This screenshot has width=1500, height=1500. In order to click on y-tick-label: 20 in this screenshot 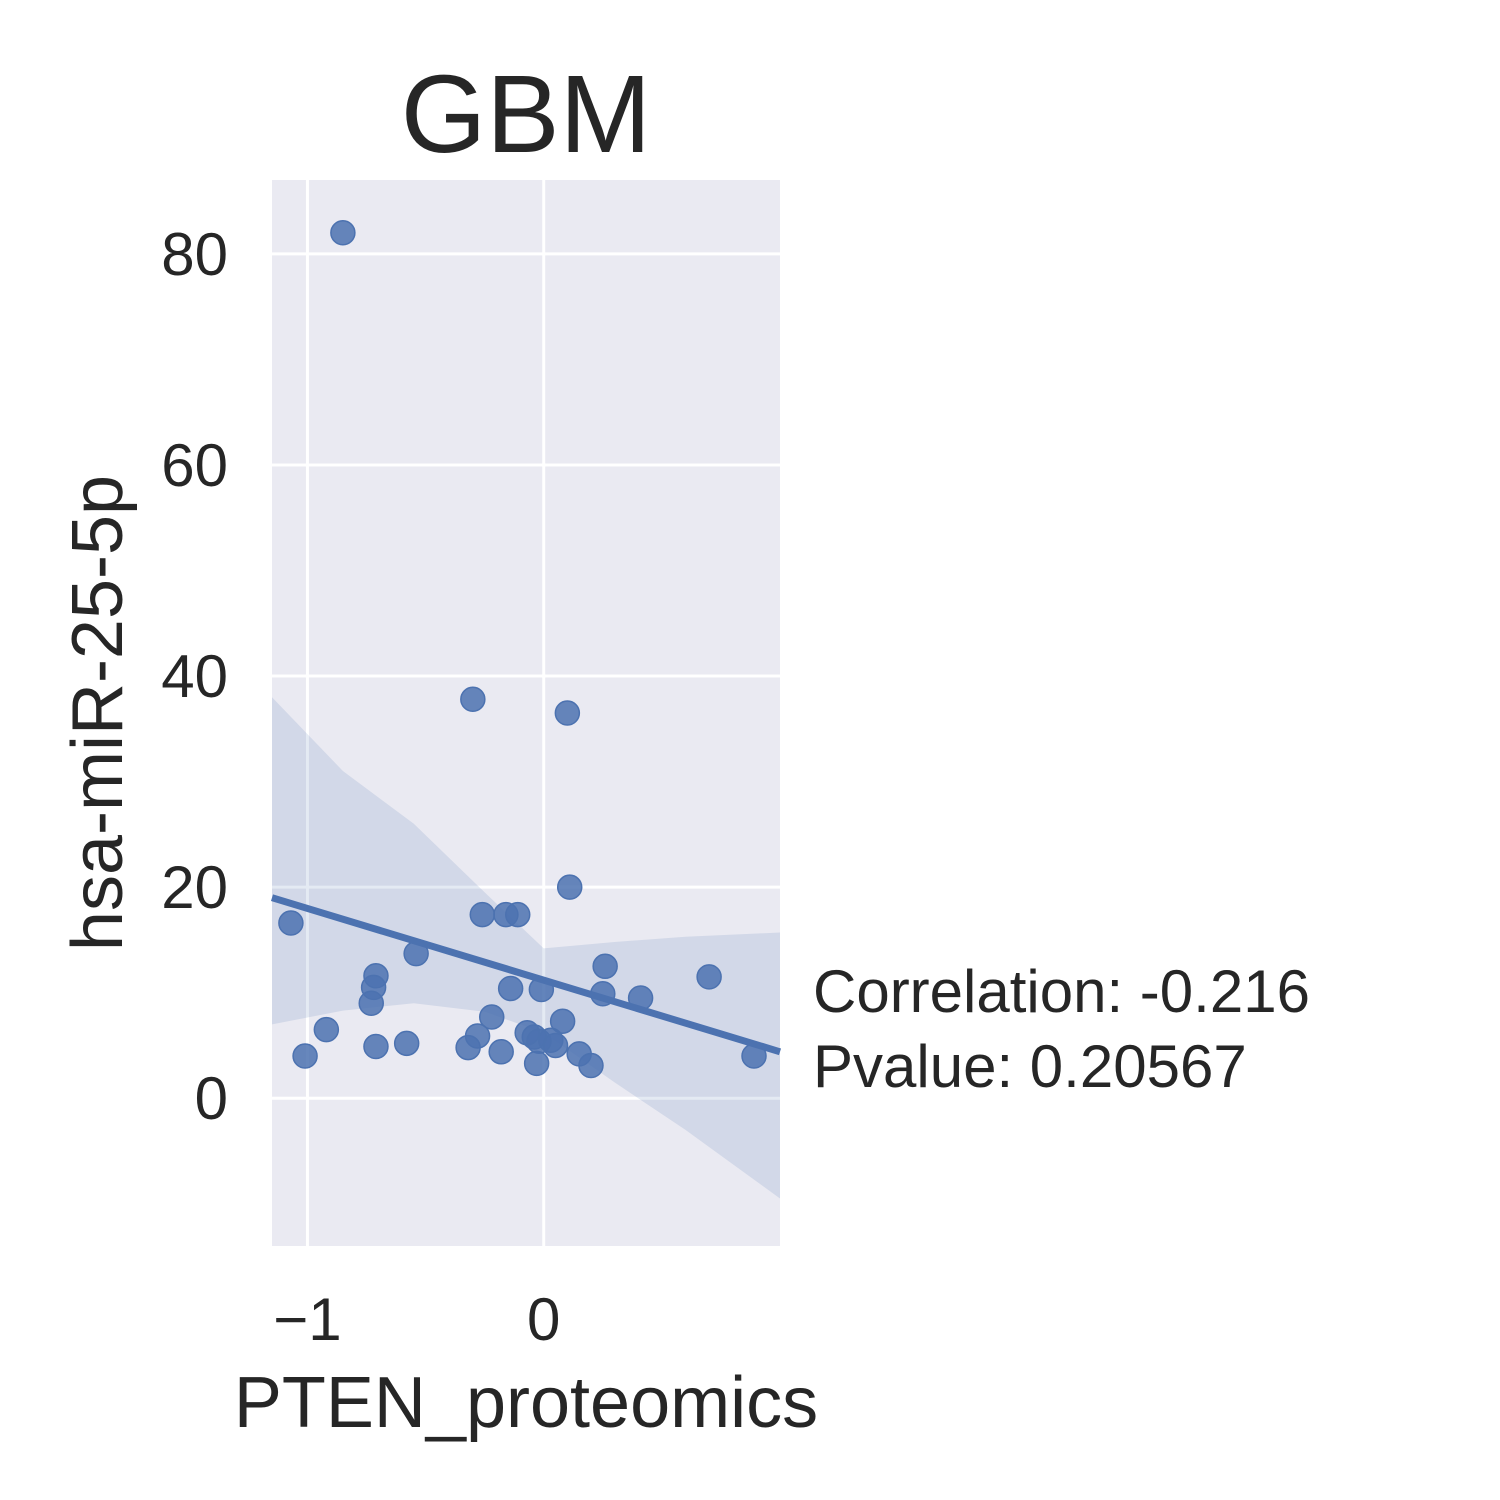, I will do `click(194, 887)`.